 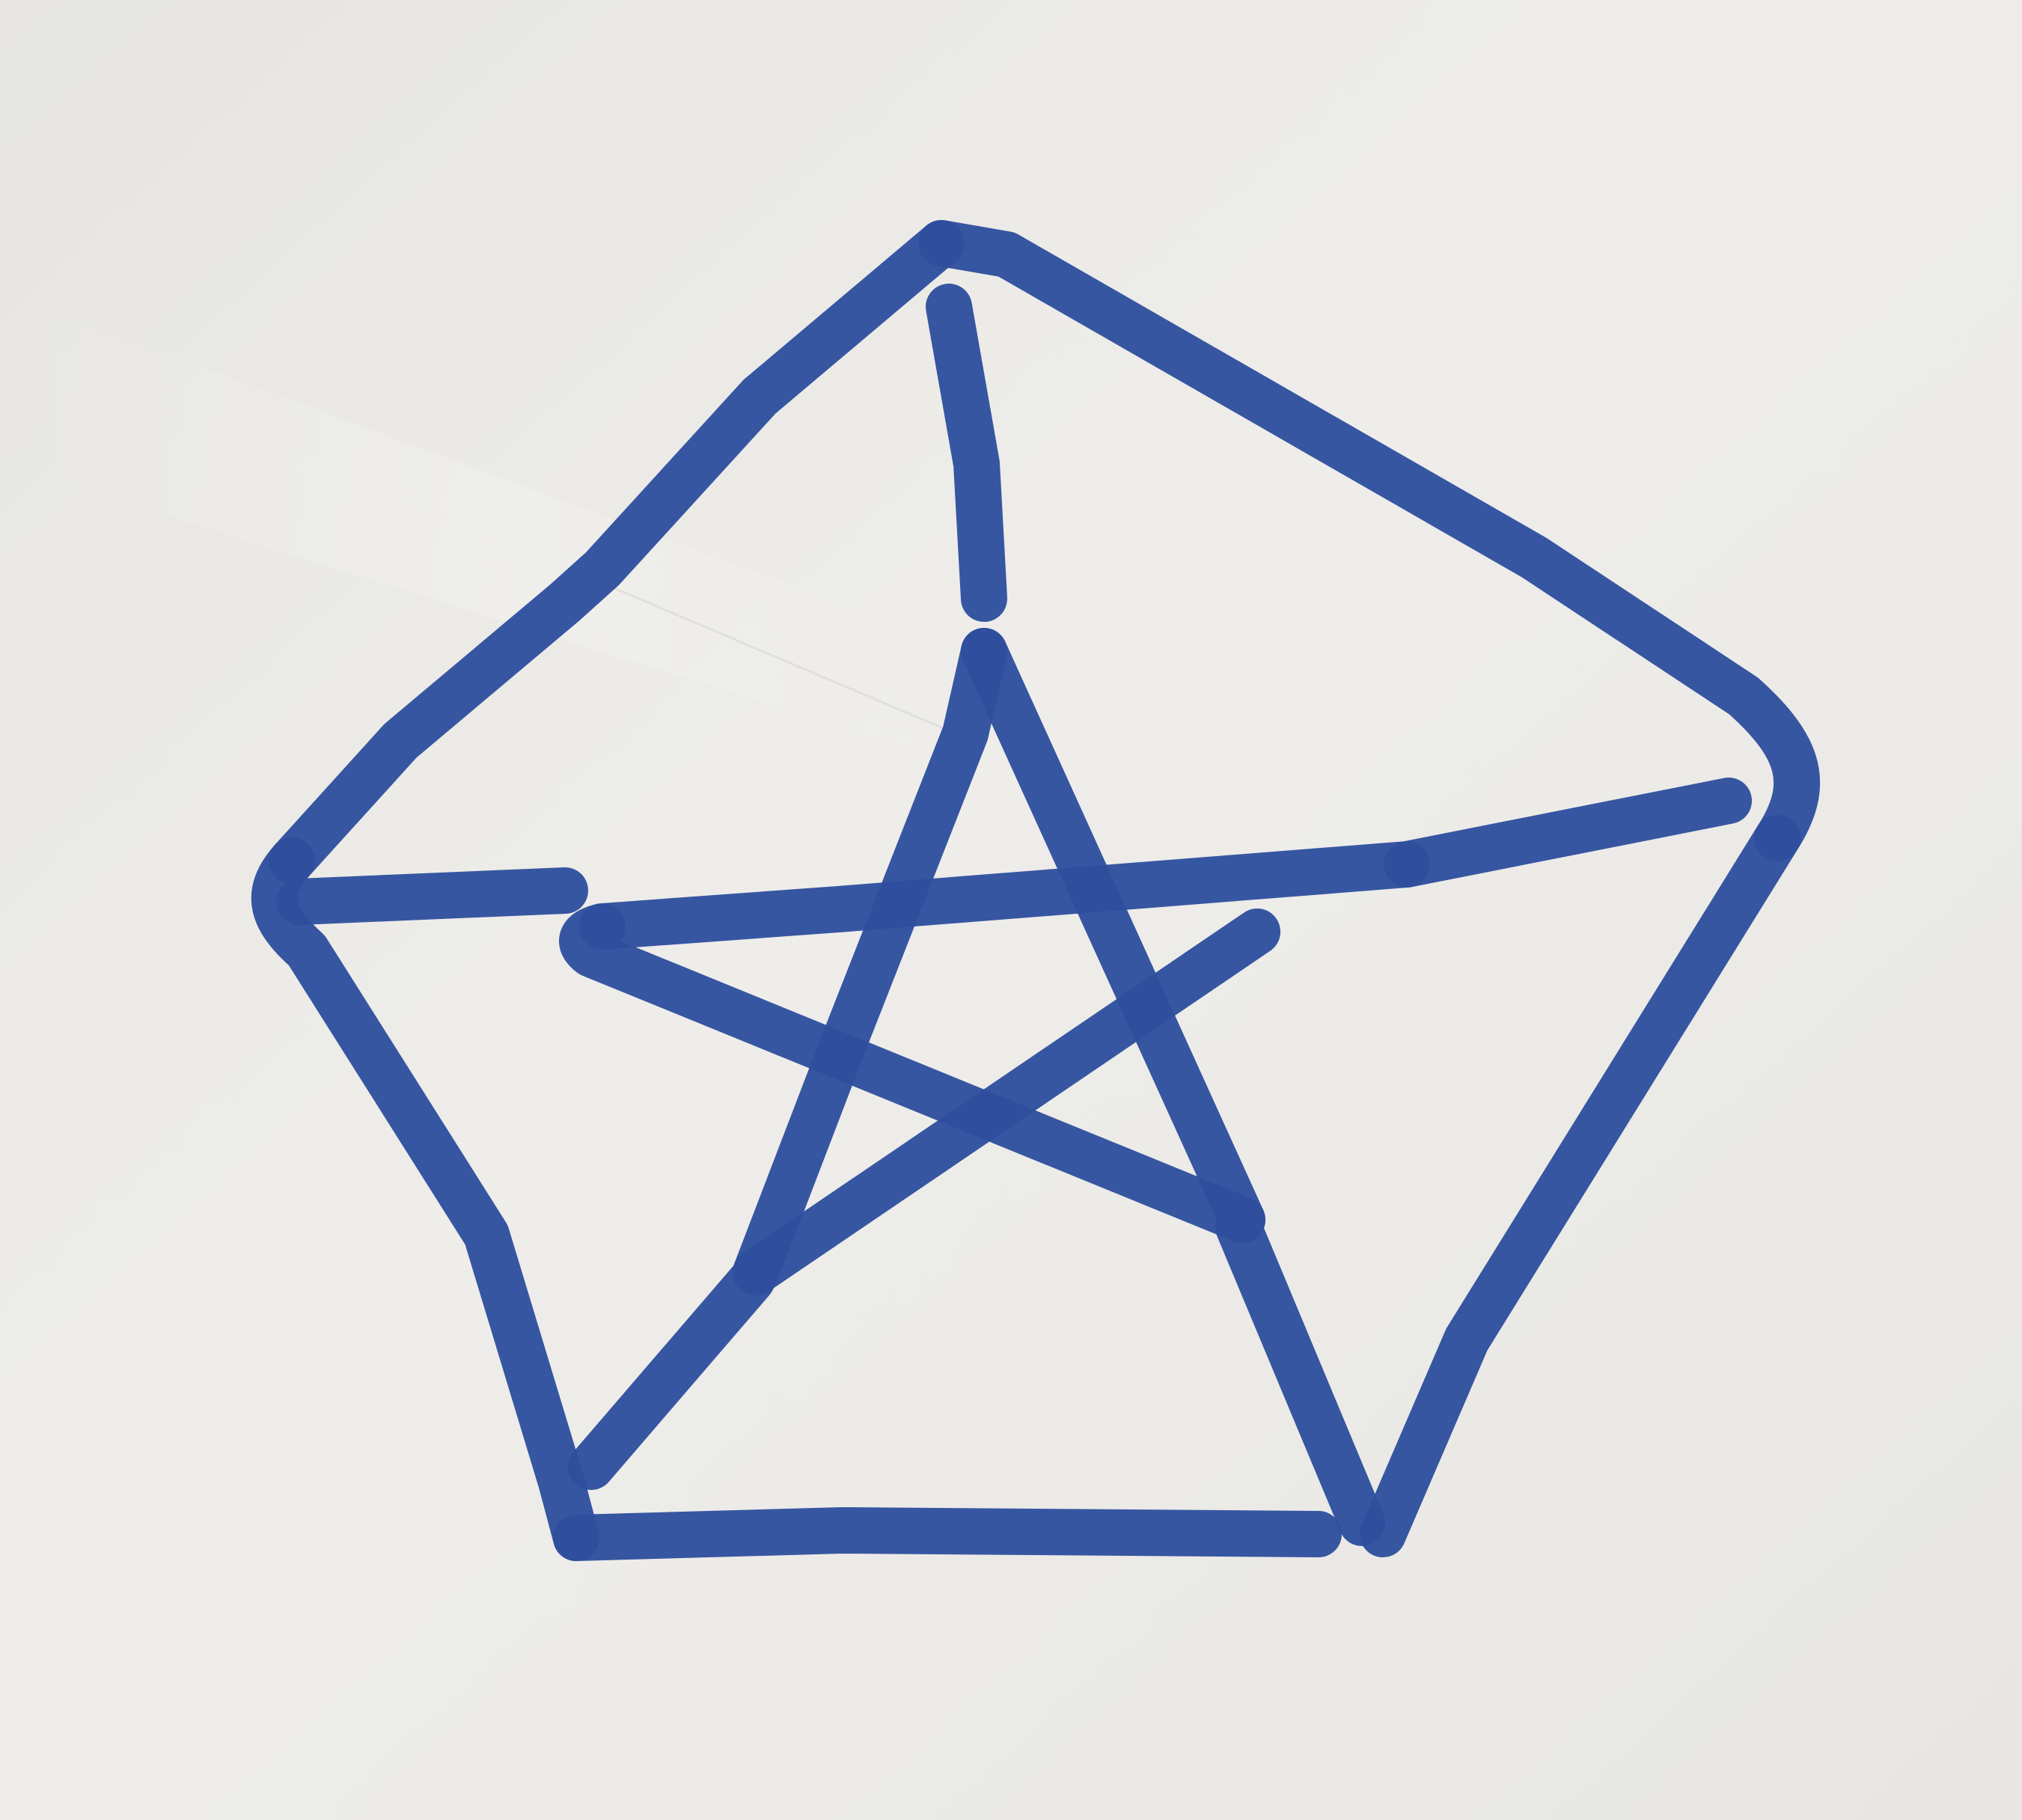 What do you see at coordinates (494, 524) in the screenshot?
I see `paper-fold-highlight` at bounding box center [494, 524].